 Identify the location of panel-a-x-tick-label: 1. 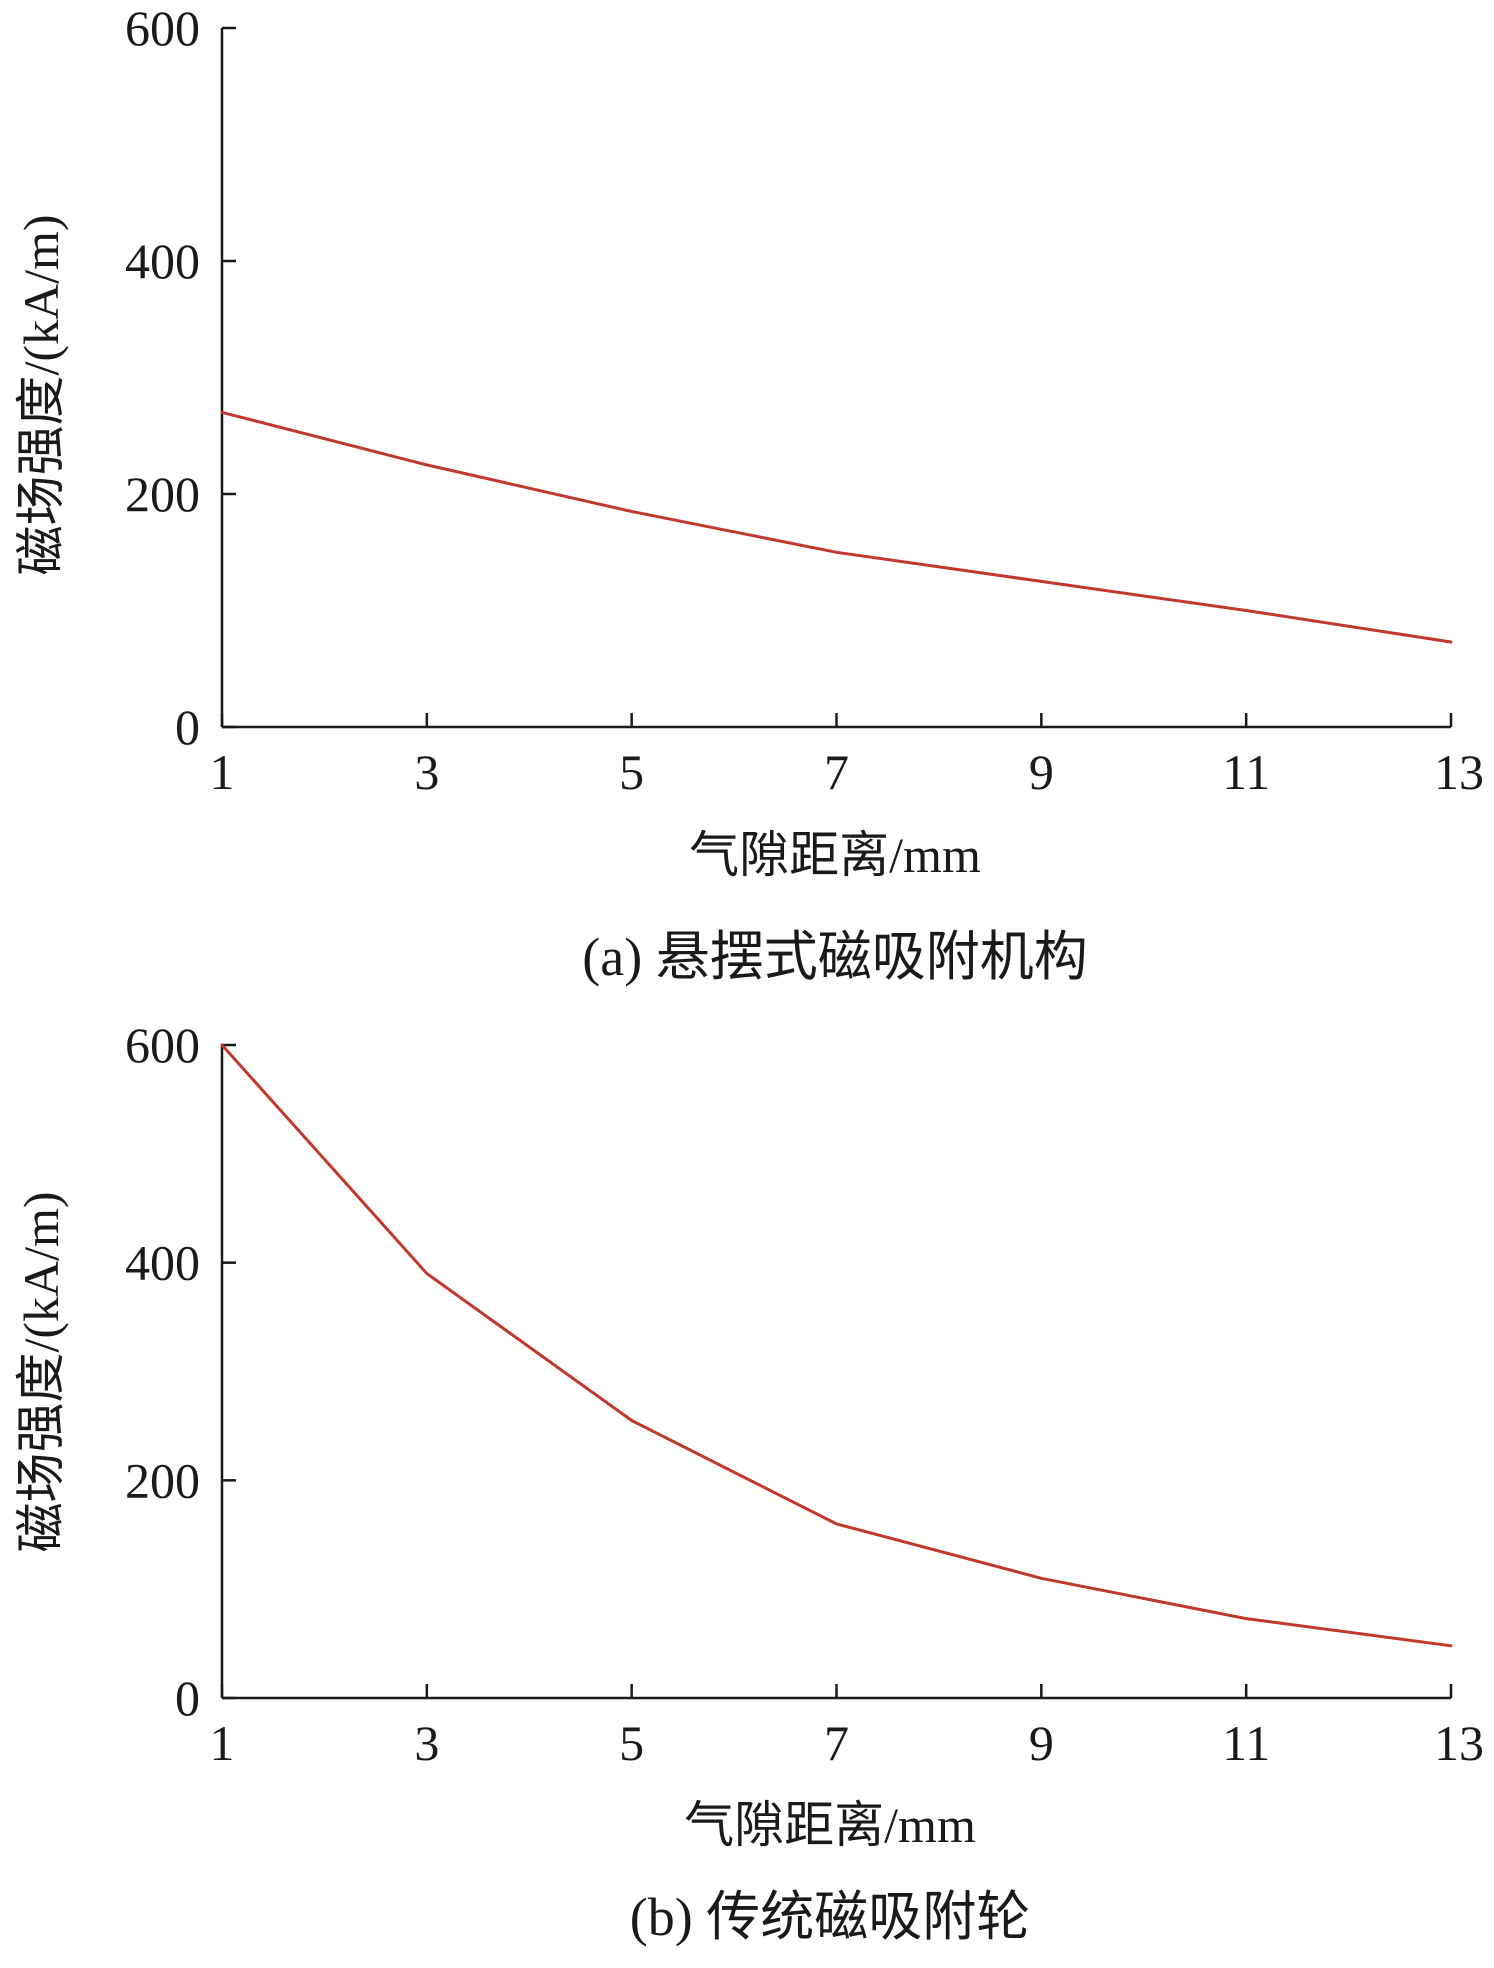
(222, 772).